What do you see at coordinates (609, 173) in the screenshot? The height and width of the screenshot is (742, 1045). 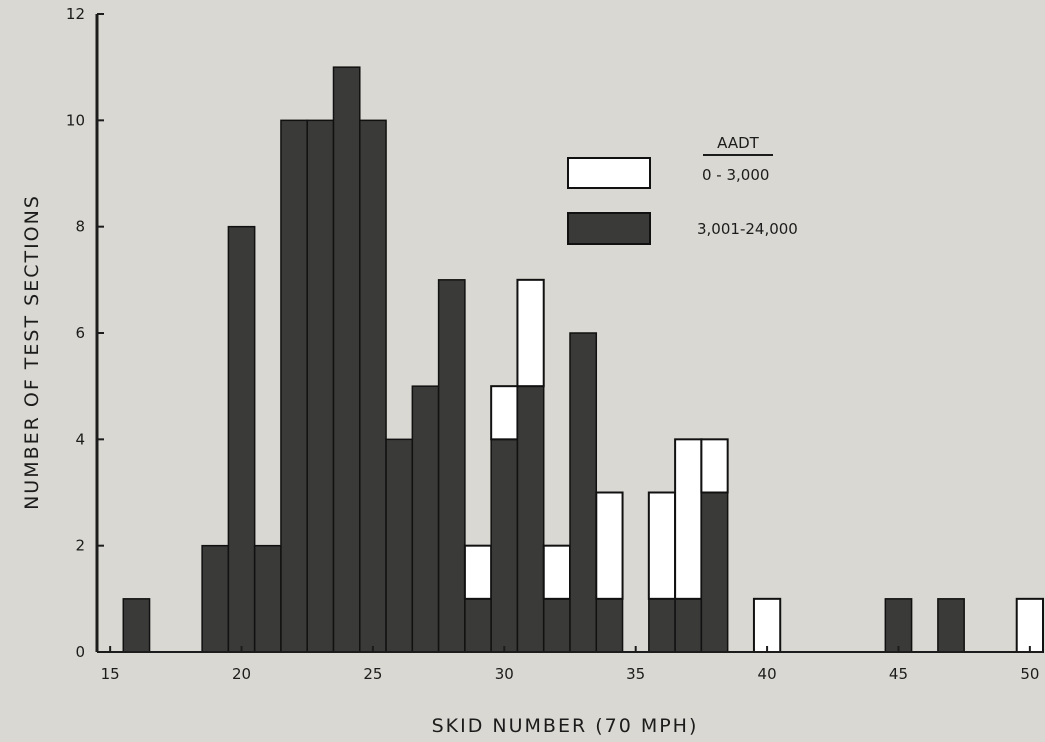 I see `legend-swatch-low` at bounding box center [609, 173].